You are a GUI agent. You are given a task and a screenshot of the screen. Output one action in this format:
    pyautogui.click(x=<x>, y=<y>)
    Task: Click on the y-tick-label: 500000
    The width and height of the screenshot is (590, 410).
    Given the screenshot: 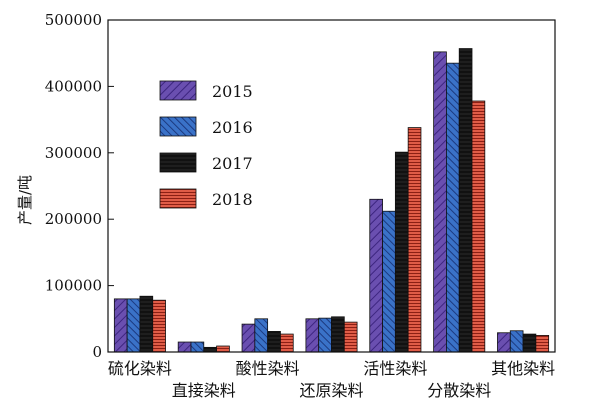 What is the action you would take?
    pyautogui.click(x=73, y=20)
    